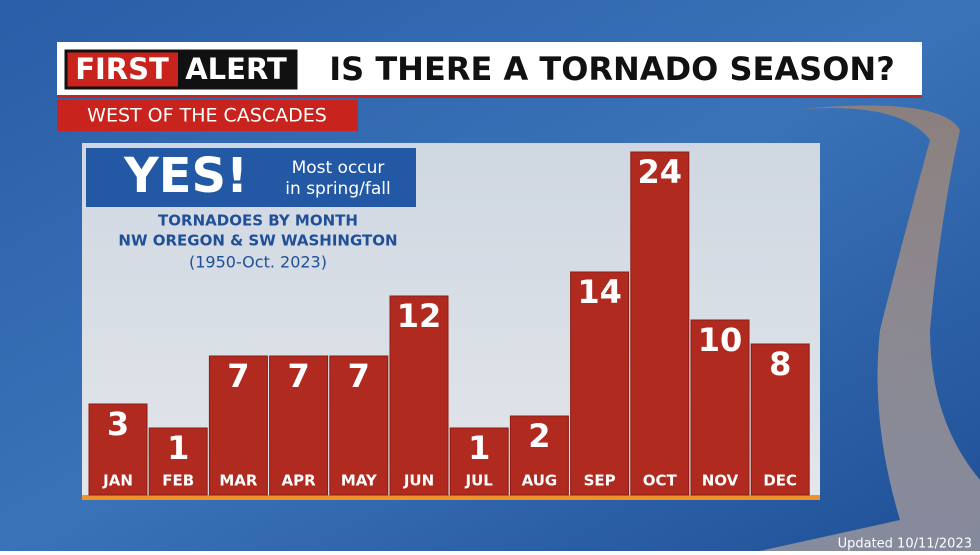  What do you see at coordinates (660, 172) in the screenshot?
I see `value-label: 24` at bounding box center [660, 172].